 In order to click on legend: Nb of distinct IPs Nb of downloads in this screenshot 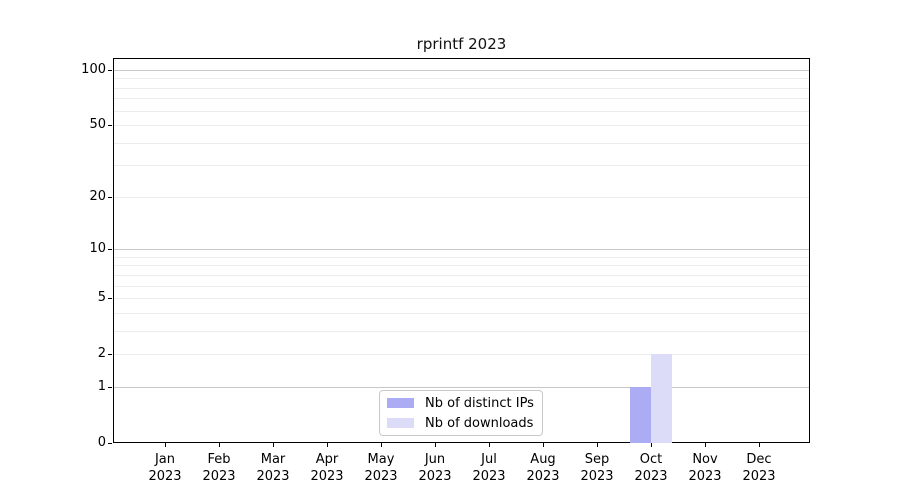, I will do `click(461, 413)`.